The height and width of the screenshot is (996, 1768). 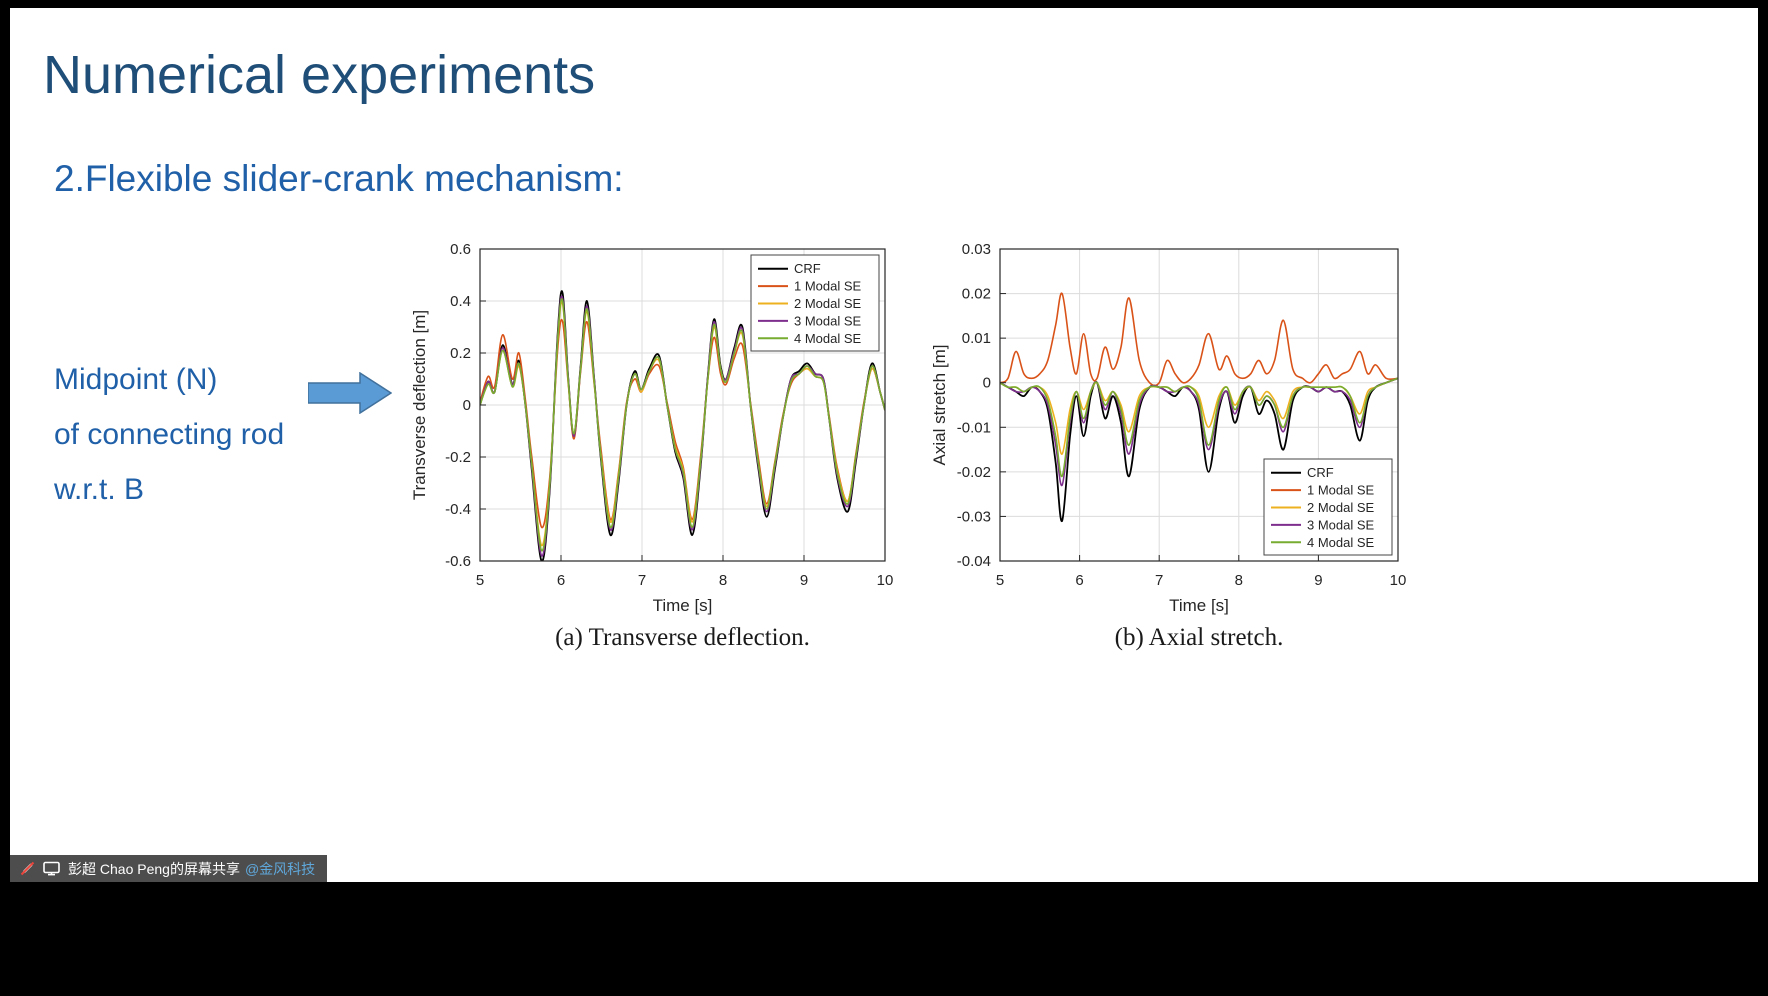 I want to click on svg-text: Transverse deflection [m], so click(x=419, y=405).